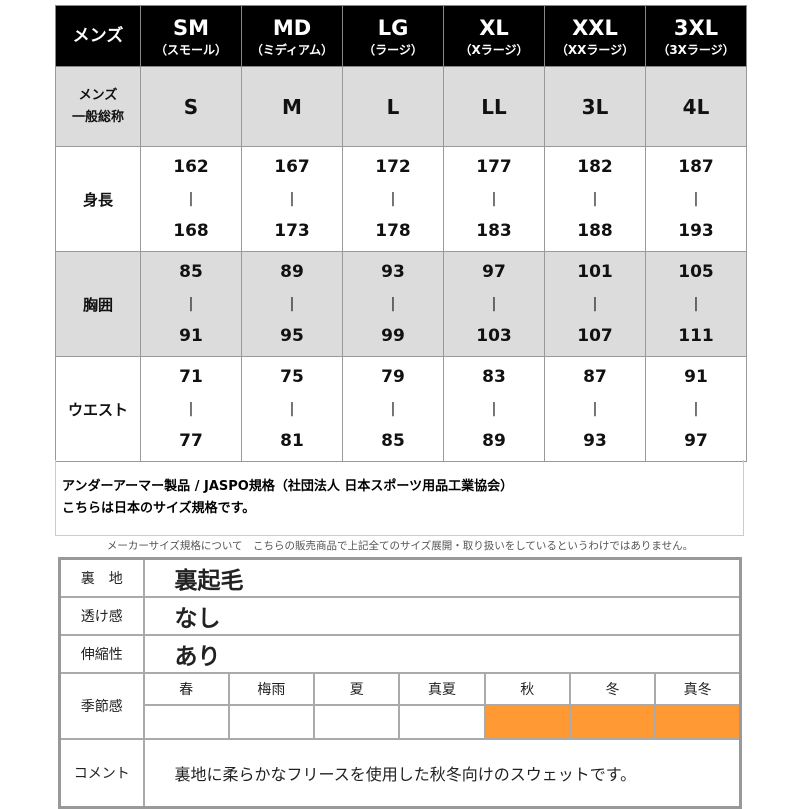 This screenshot has width=800, height=809. Describe the element at coordinates (393, 409) in the screenshot. I see `waist-cell: 79 | 85` at that location.